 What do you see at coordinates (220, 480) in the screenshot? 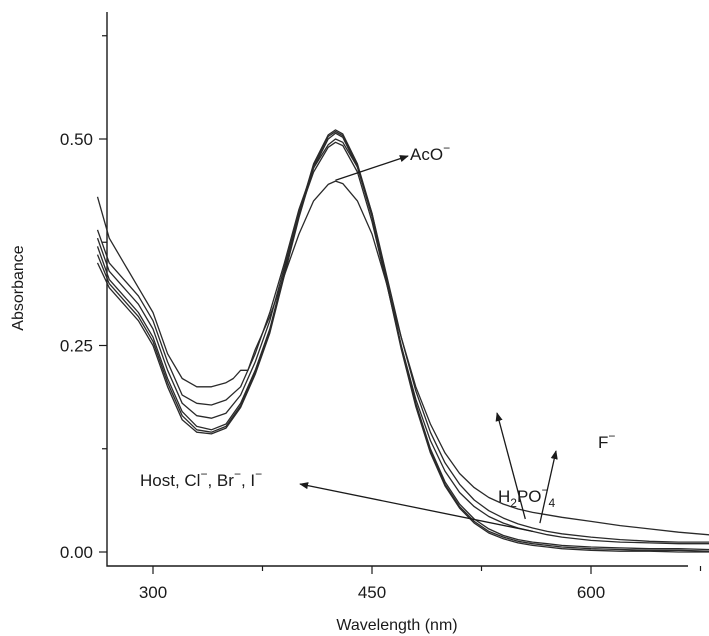
I see `annotation-text-part: , Br` at bounding box center [220, 480].